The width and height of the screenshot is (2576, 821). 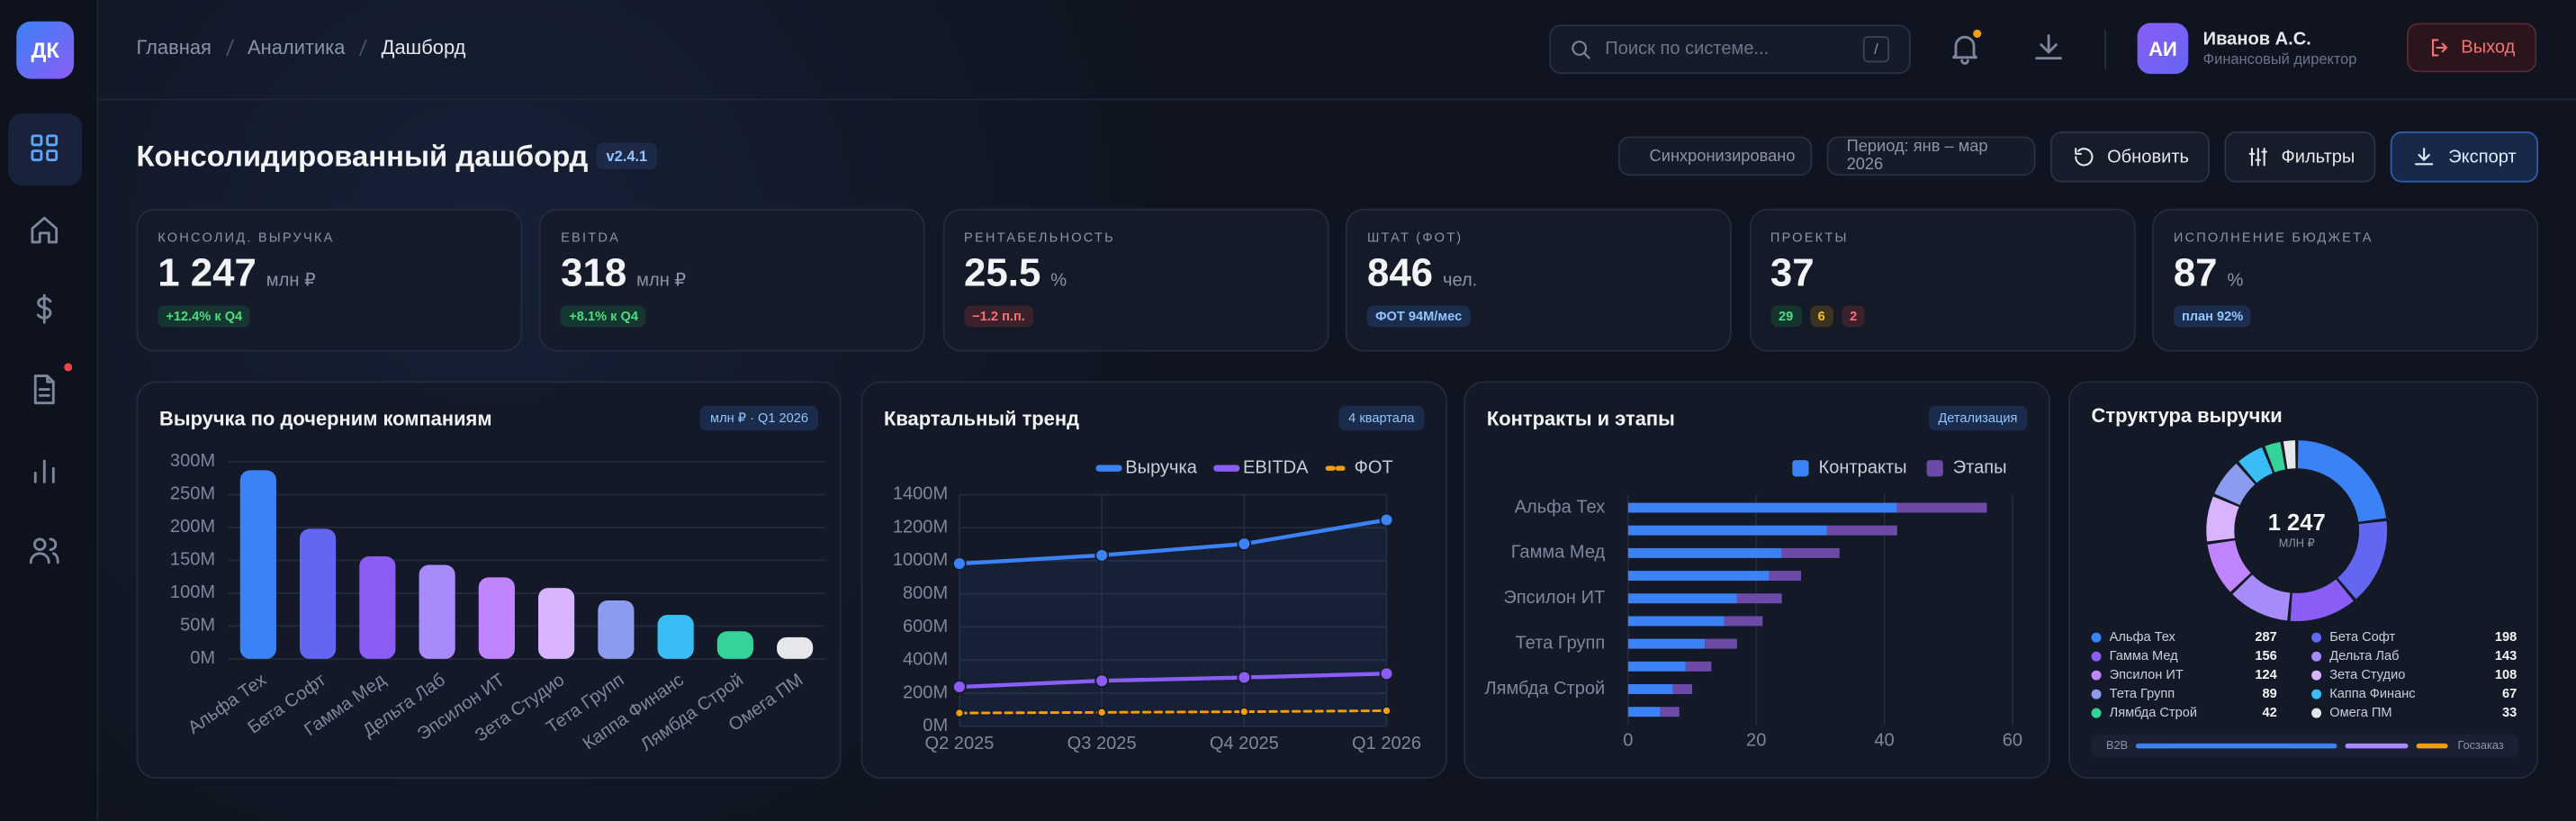 What do you see at coordinates (192, 560) in the screenshot?
I see `y-tick-label: 150M` at bounding box center [192, 560].